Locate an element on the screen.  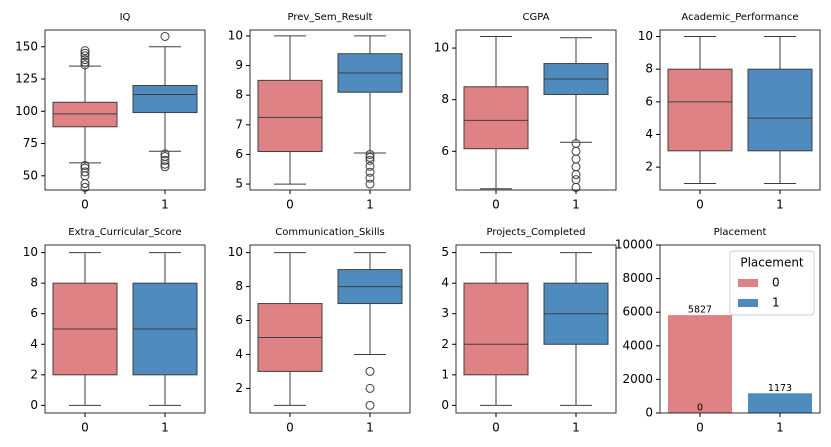
y-tick-label: 3 is located at coordinates (445, 313).